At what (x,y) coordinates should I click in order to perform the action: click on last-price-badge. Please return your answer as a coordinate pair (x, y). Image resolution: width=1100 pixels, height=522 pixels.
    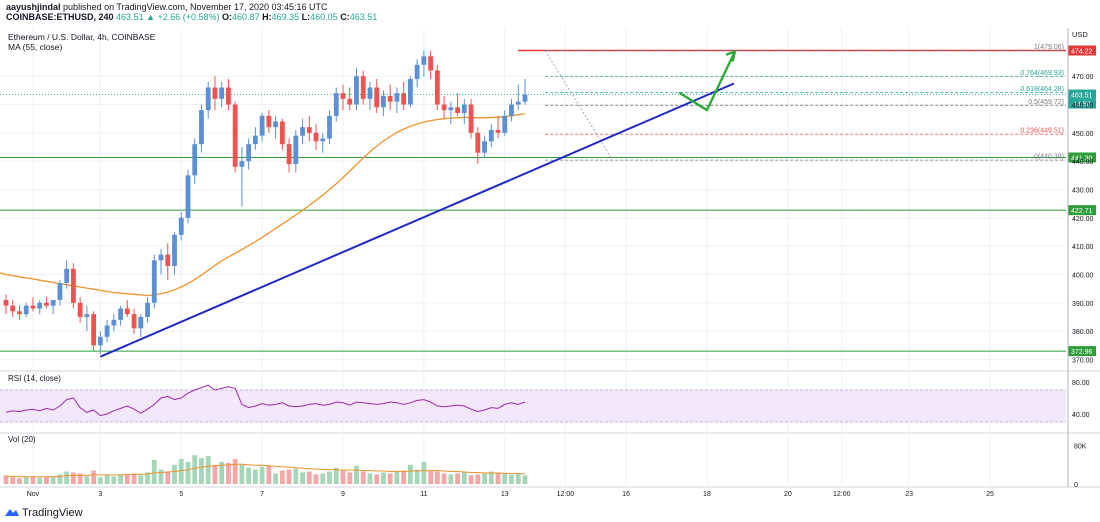
    Looking at the image, I should click on (1082, 94).